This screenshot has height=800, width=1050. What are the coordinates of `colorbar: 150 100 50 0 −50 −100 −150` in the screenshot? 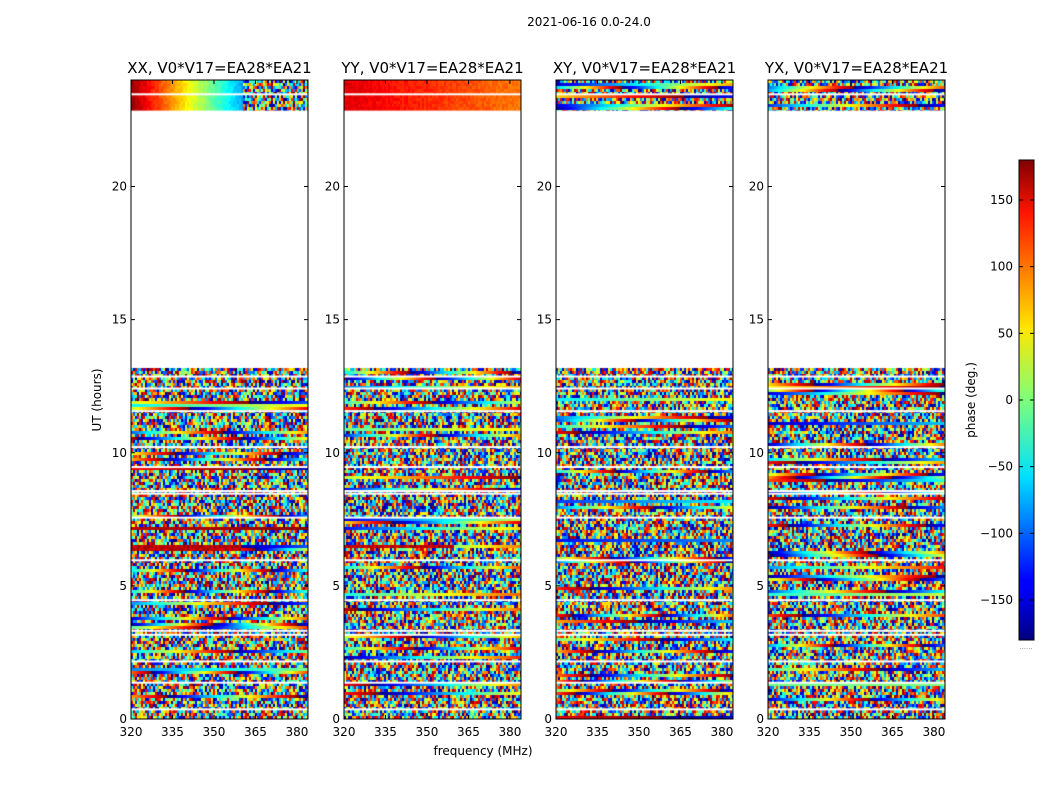 It's located at (1007, 400).